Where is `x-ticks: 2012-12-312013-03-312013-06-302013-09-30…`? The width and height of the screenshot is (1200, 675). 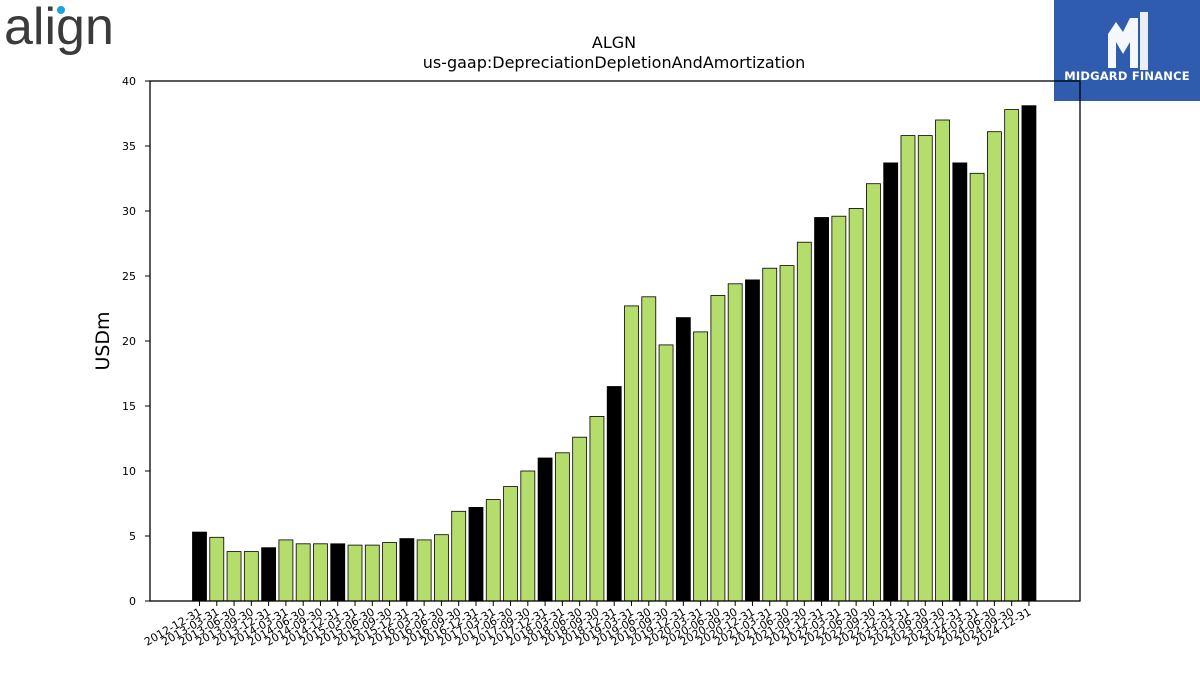
x-ticks: 2012-12-312013-03-312013-06-302013-09-30… is located at coordinates (587, 625).